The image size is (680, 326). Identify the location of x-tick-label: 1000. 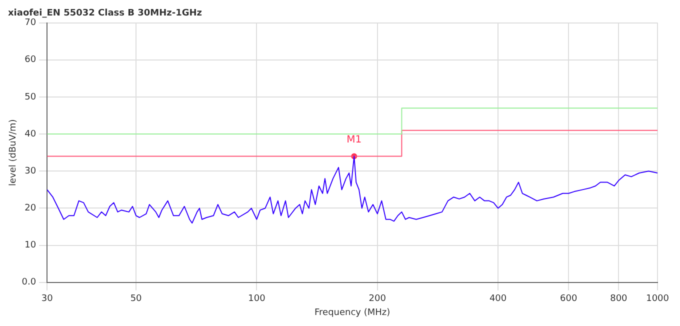
(658, 299).